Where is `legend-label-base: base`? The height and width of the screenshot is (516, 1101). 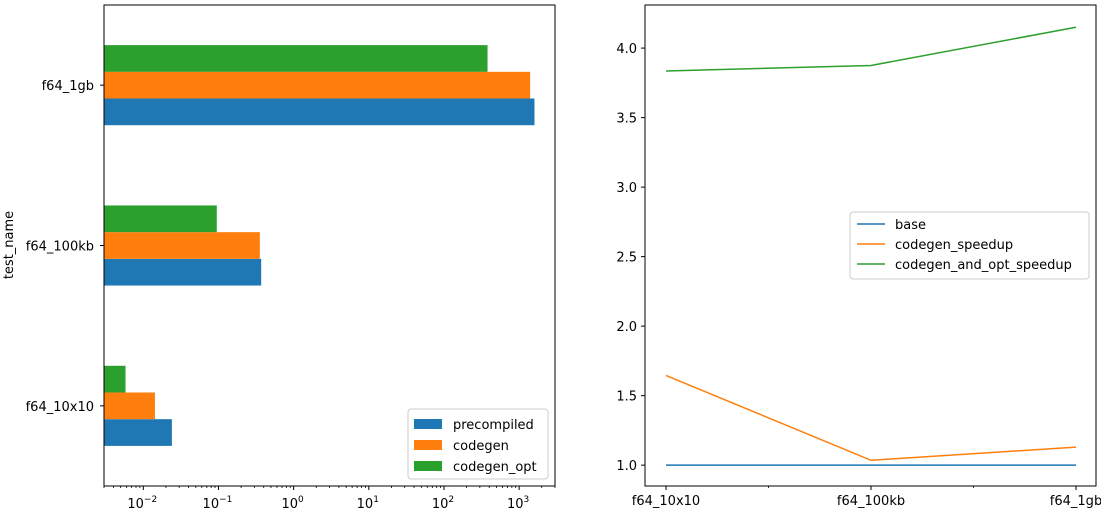 legend-label-base: base is located at coordinates (910, 225).